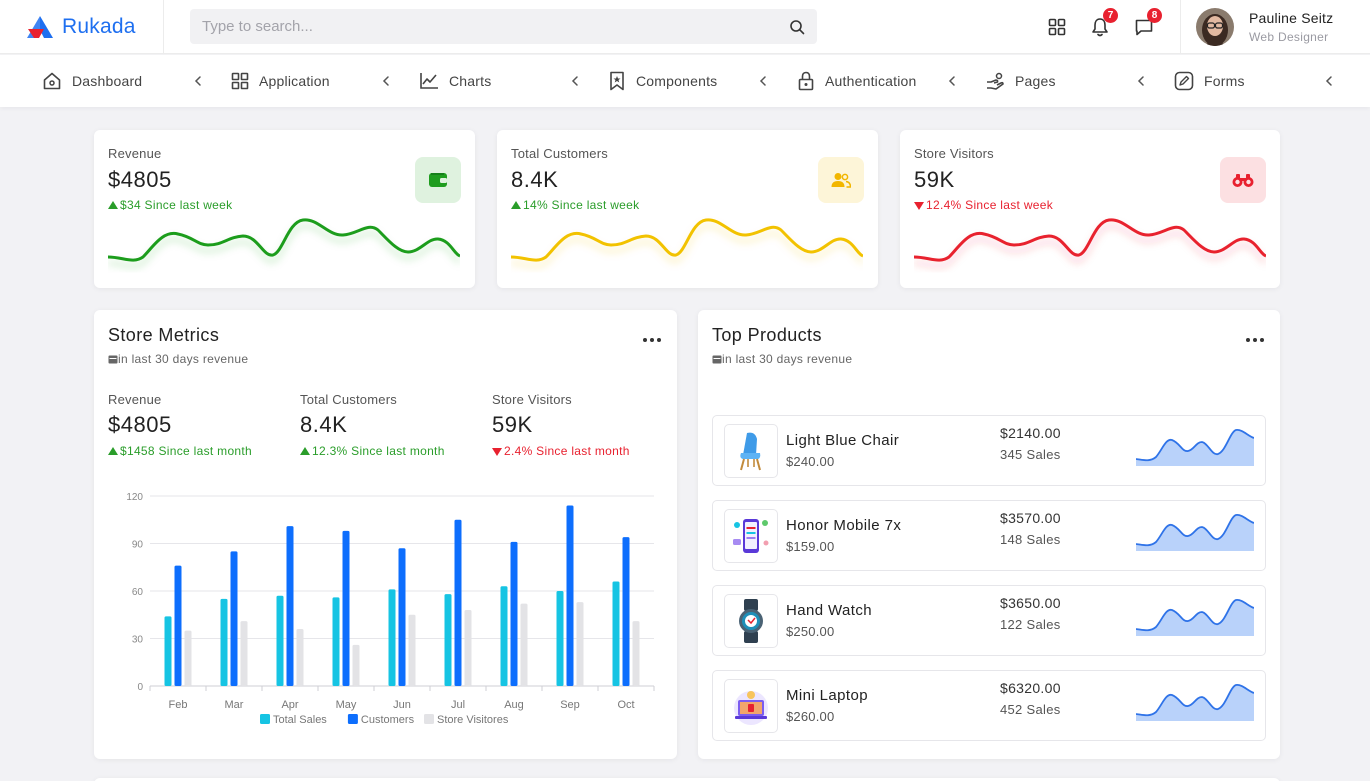 Image resolution: width=1370 pixels, height=781 pixels. I want to click on panel-title: Store Metrics, so click(164, 335).